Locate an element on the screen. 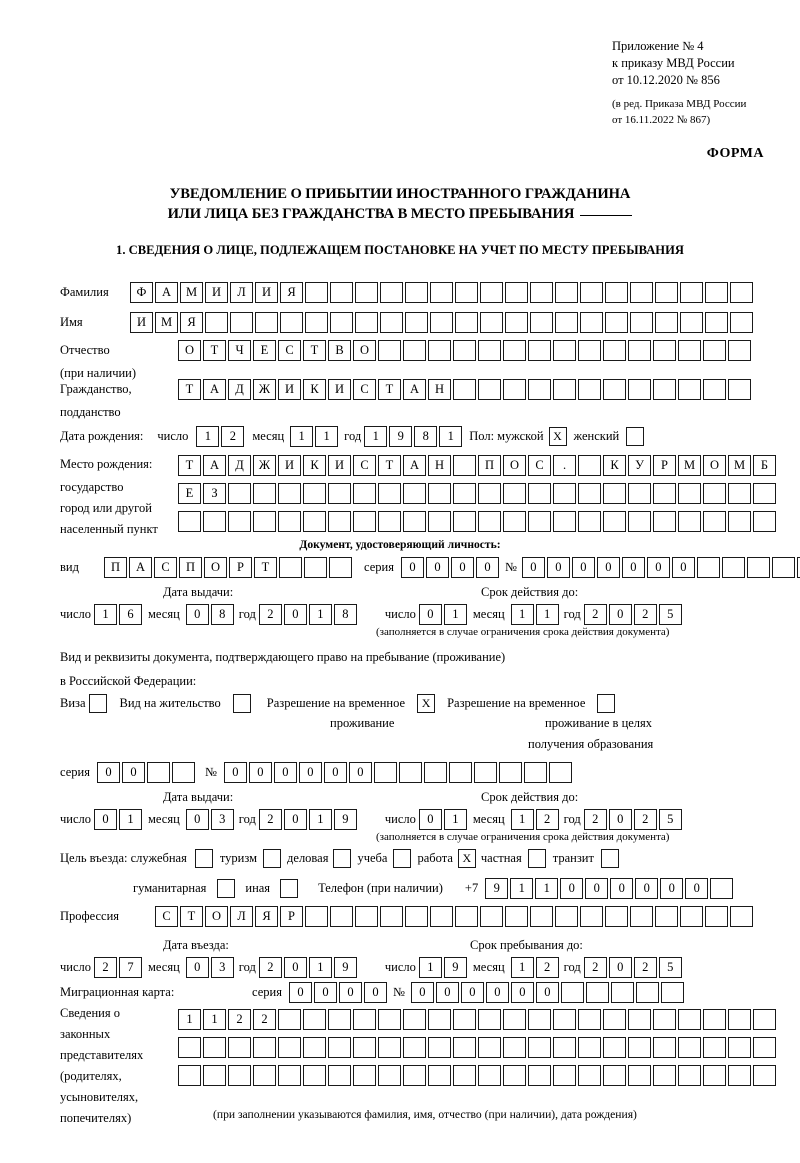 This screenshot has height=1163, width=800. purpose-private-checkbox is located at coordinates (536, 858).